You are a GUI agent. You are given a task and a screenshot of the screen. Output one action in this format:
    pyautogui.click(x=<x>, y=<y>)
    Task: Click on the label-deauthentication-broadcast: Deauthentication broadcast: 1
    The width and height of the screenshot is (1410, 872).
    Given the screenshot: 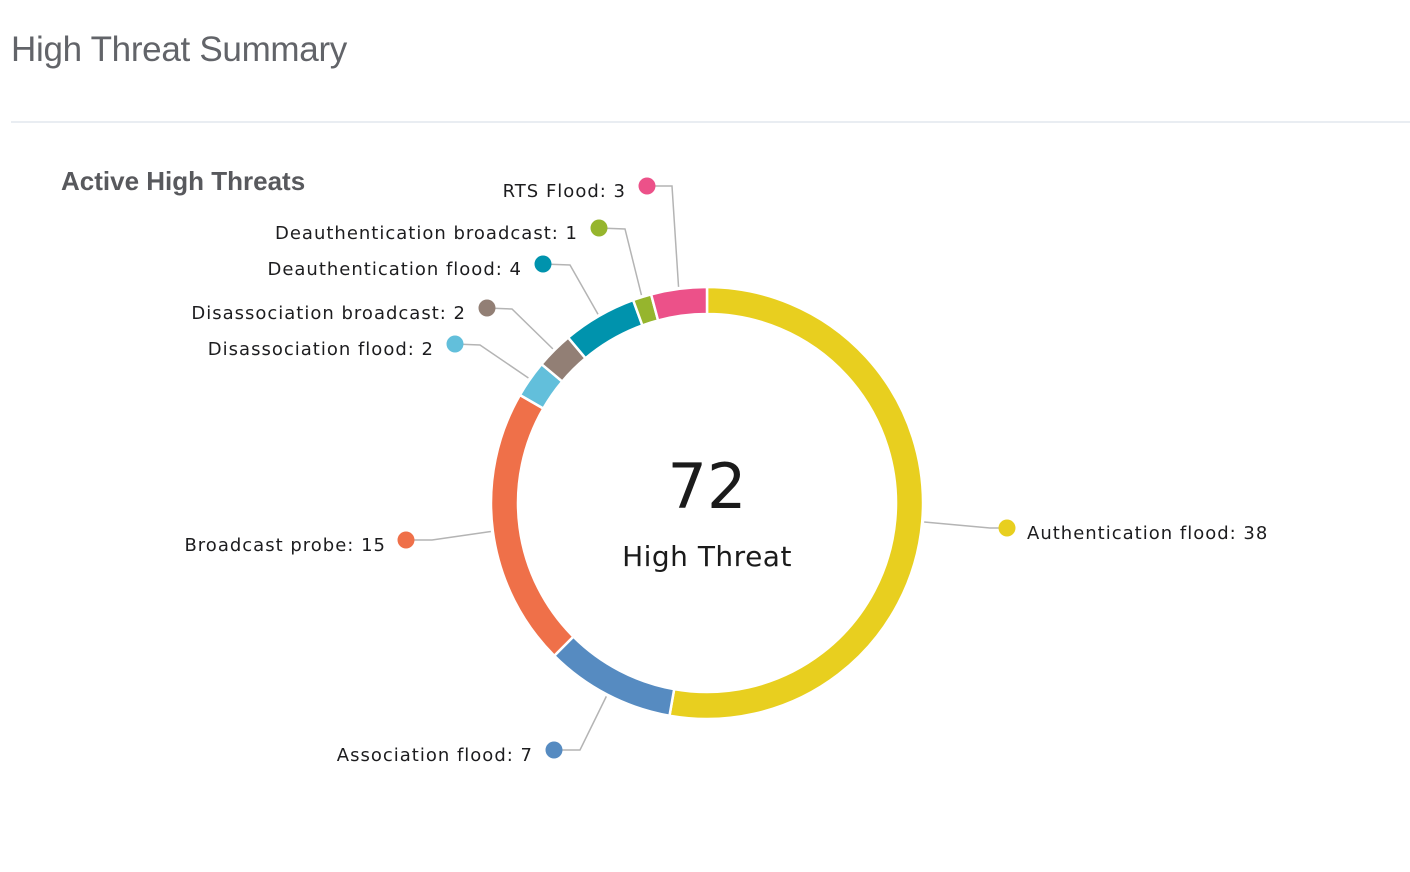 What is the action you would take?
    pyautogui.click(x=426, y=233)
    